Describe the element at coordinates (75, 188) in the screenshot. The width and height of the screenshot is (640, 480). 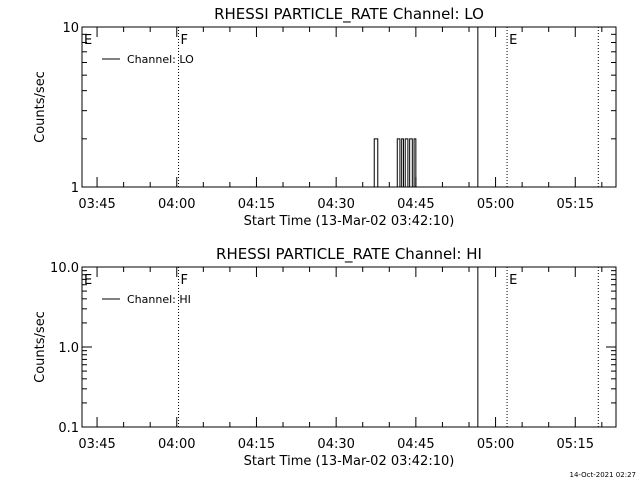
I see `y-tick-label: 1` at that location.